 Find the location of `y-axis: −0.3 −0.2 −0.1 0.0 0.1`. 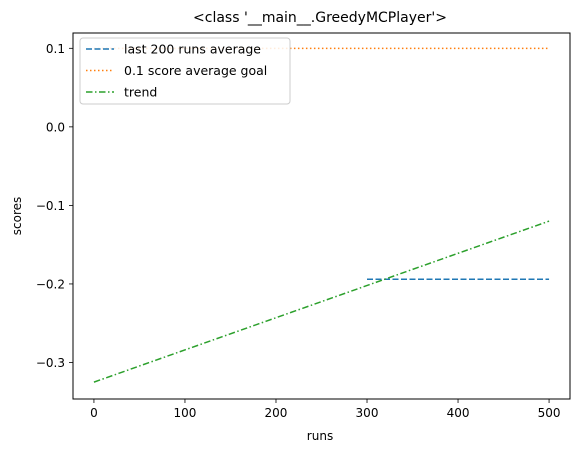

y-axis: −0.3 −0.2 −0.1 0.0 0.1 is located at coordinates (54, 206).